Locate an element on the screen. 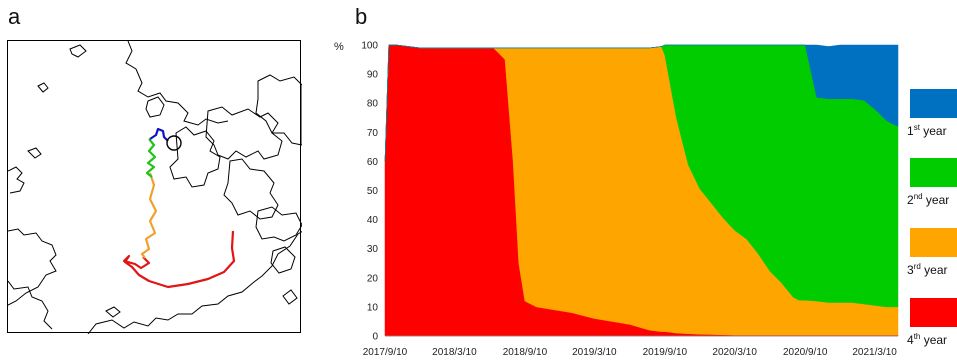 This screenshot has width=957, height=362. y-tick-label: 60 is located at coordinates (373, 162).